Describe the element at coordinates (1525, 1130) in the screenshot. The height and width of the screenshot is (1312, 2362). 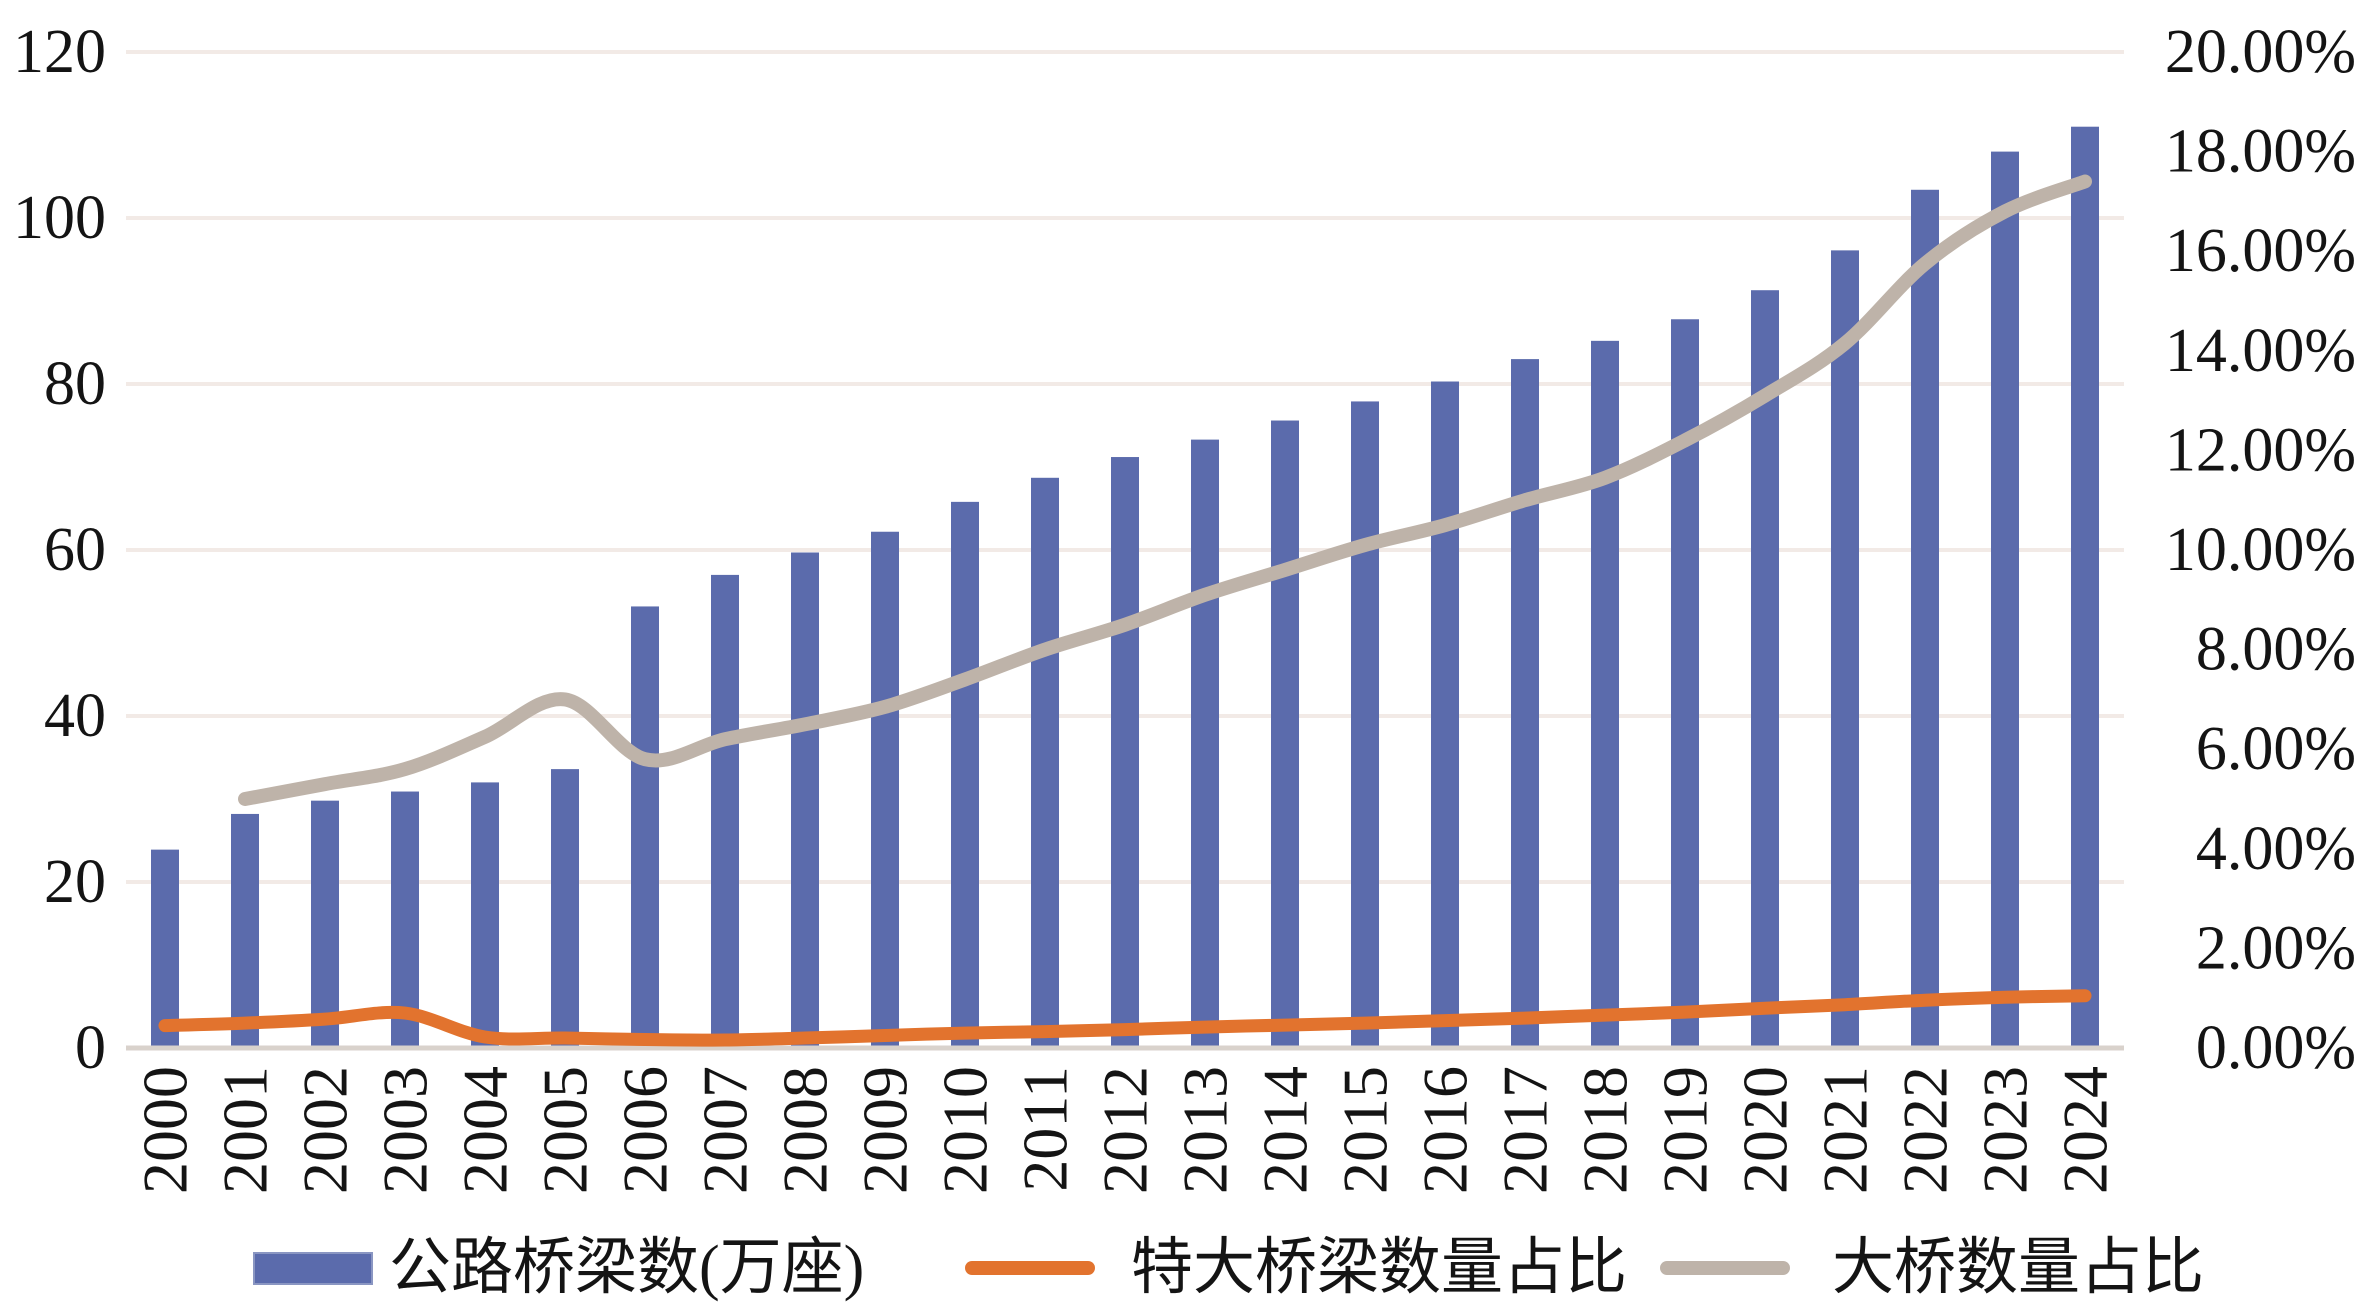
I see `year-label-2017: 2017` at that location.